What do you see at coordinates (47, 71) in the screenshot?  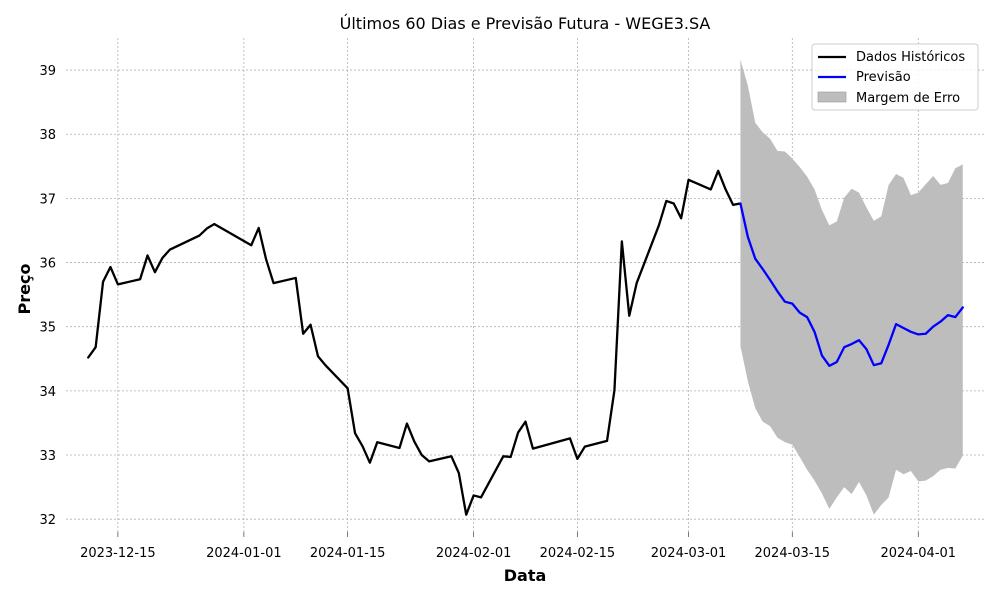 I see `y-tick-label: 39` at bounding box center [47, 71].